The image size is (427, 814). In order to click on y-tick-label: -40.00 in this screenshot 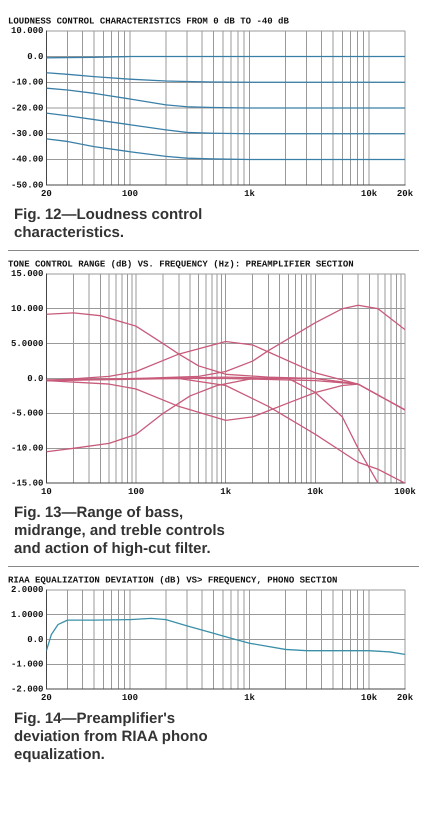, I will do `click(27, 159)`.